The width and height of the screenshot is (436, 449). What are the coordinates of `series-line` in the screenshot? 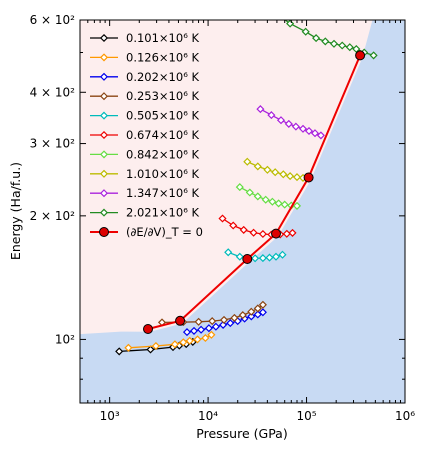 It's located at (212, 314).